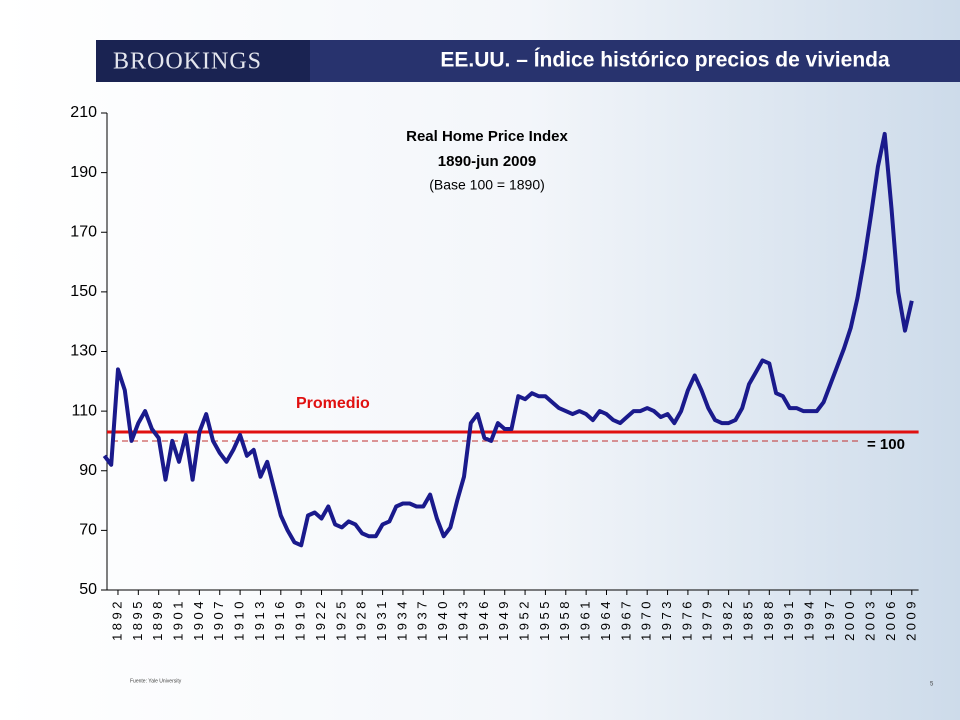 The height and width of the screenshot is (720, 960). Describe the element at coordinates (707, 619) in the screenshot. I see `x-tick-label: 1979` at that location.